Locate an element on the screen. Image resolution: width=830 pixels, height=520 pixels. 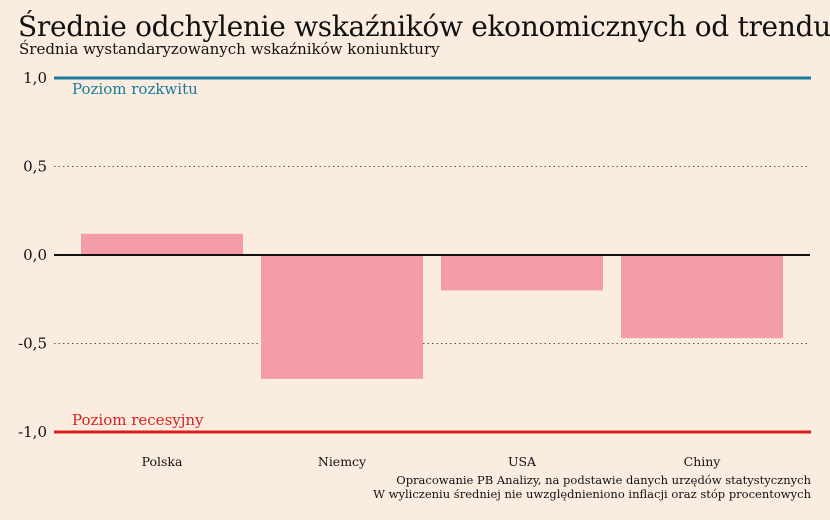
lower-reference-label: Poziom recesyjny is located at coordinates (138, 420).